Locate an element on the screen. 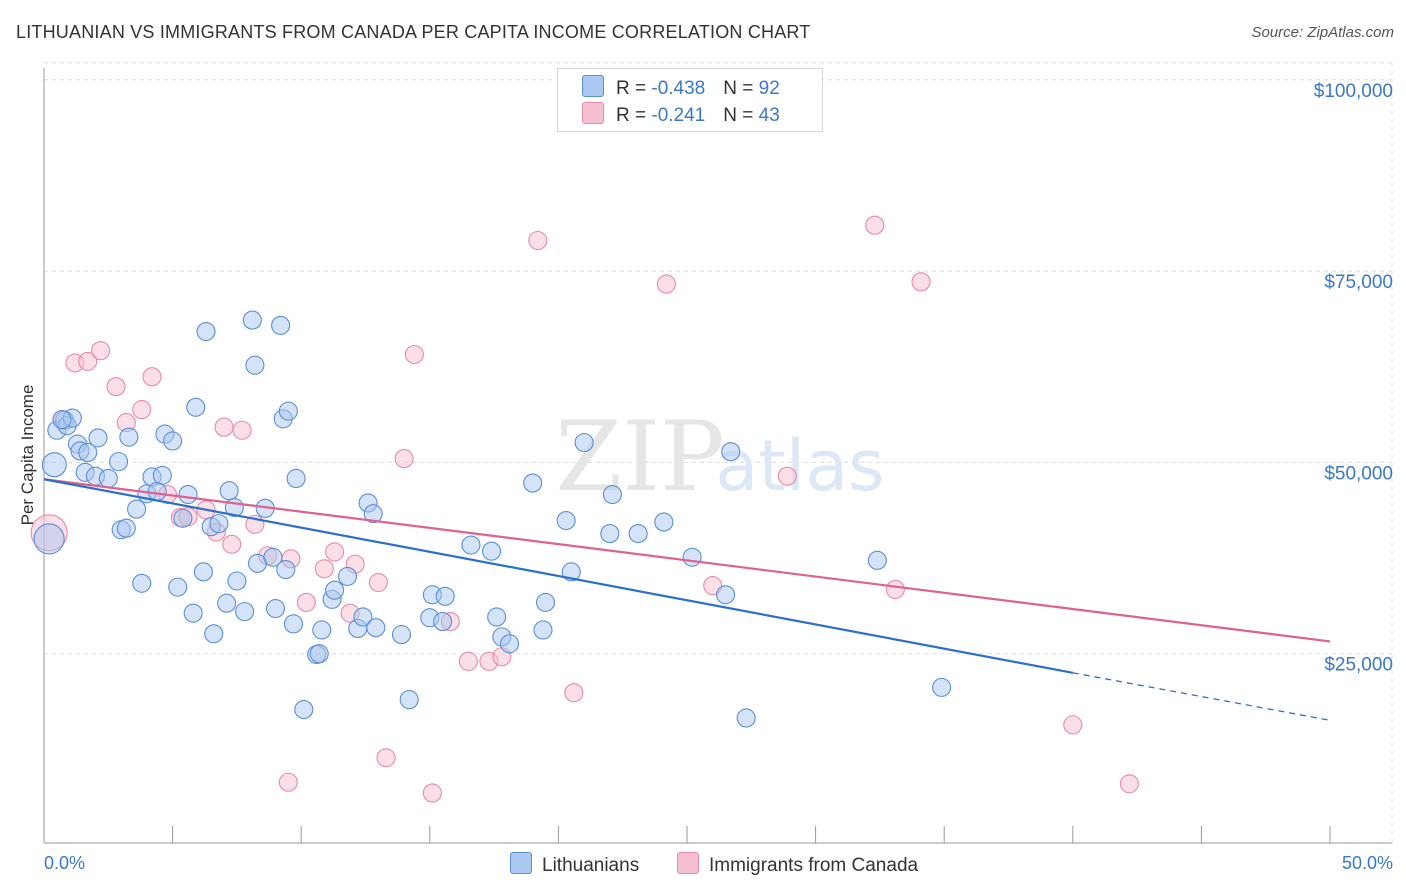  legend-label: Immigrants from Canada is located at coordinates (814, 865).